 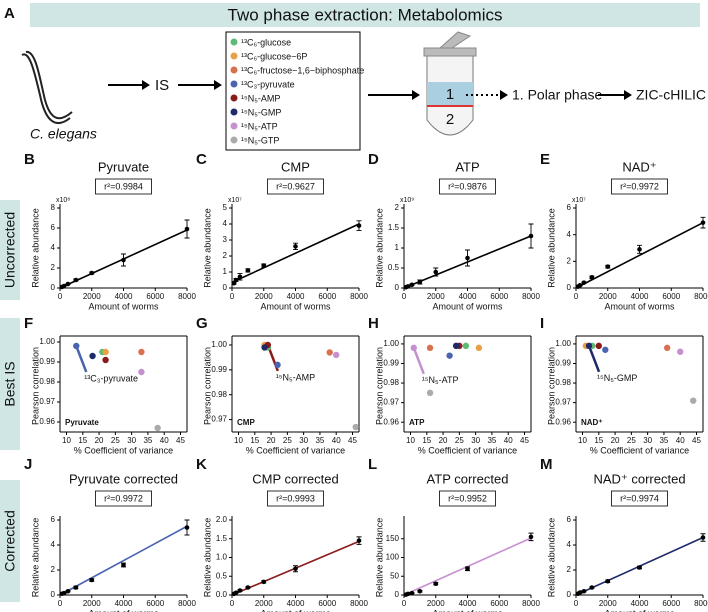 What do you see at coordinates (246, 422) in the screenshot?
I see `panel-label: CMP` at bounding box center [246, 422].